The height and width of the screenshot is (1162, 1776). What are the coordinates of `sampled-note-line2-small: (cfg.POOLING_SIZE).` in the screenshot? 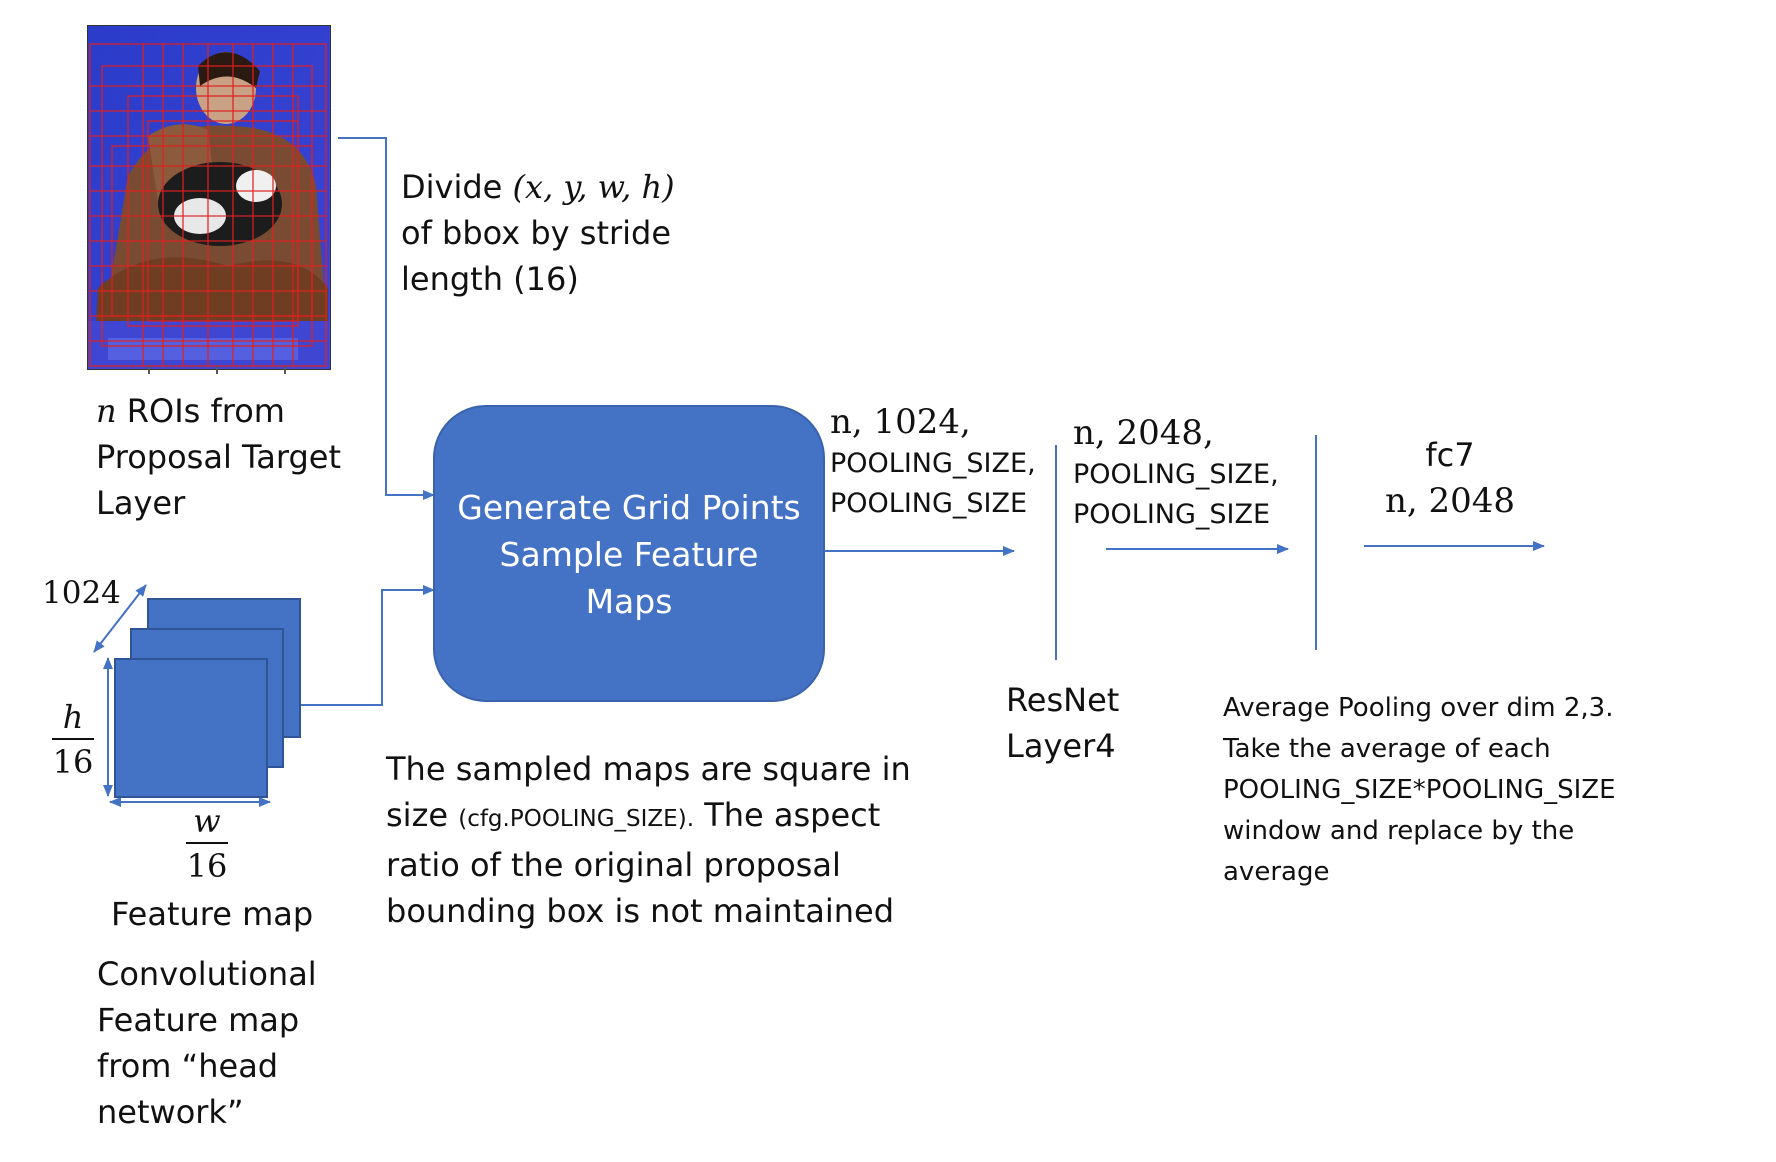 It's located at (576, 819).